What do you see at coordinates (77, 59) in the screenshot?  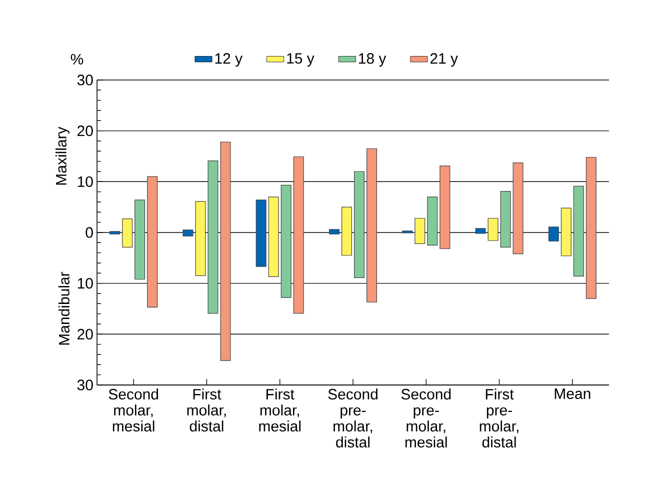 I see `y-axis-title: %` at bounding box center [77, 59].